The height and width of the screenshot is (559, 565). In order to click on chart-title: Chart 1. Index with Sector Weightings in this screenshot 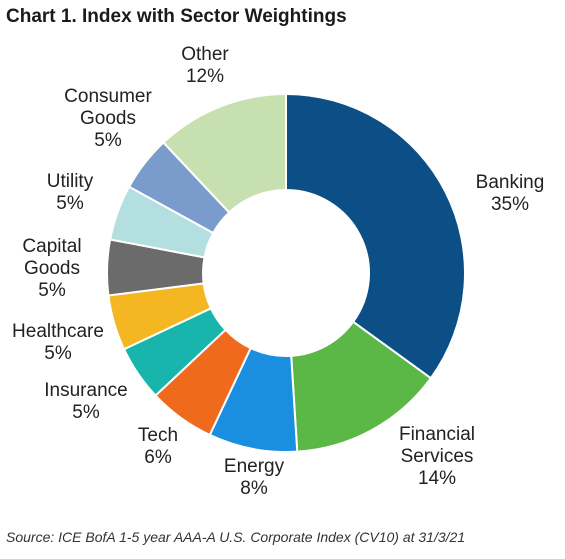, I will do `click(176, 16)`.